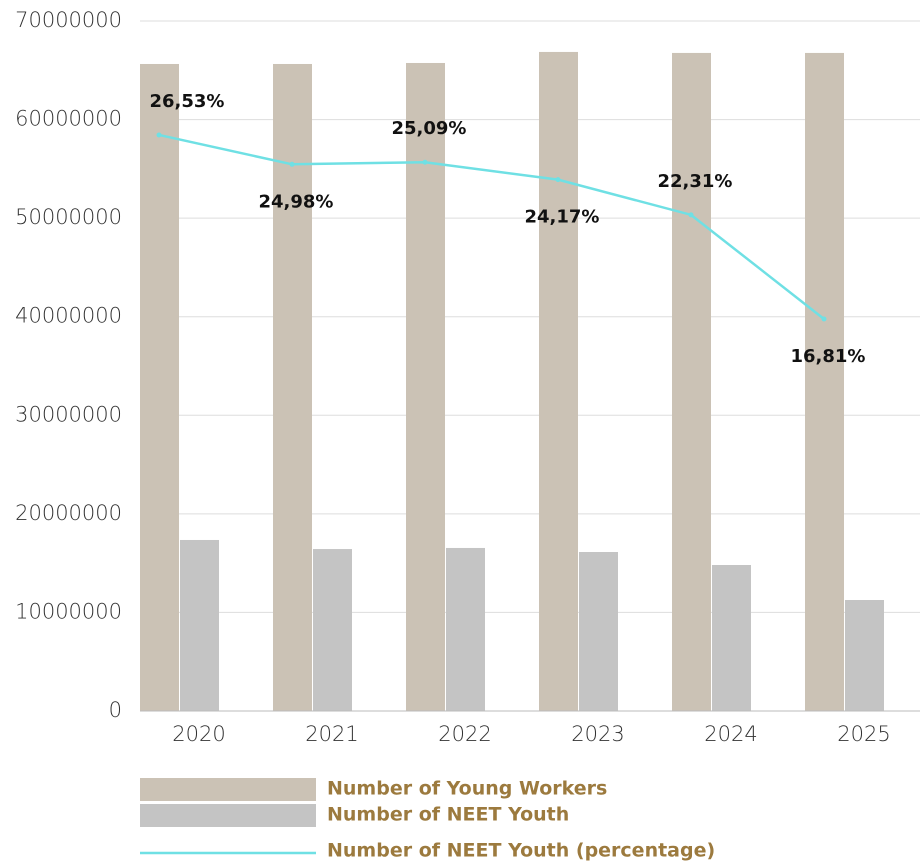 This screenshot has width=920, height=862. Describe the element at coordinates (695, 181) in the screenshot. I see `data-label: 22,31%` at that location.